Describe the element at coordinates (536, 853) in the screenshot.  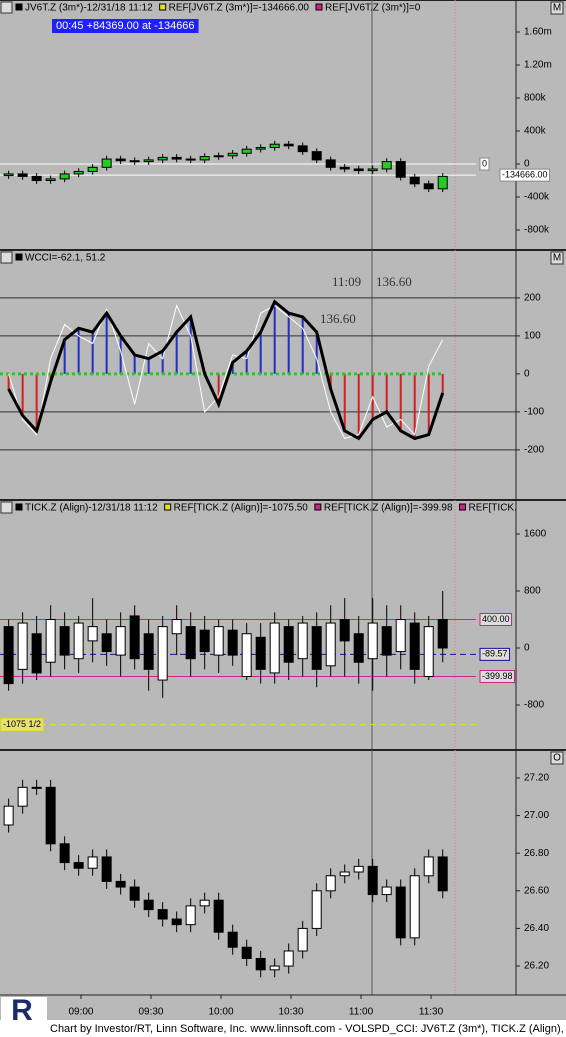
I see `y-tick-label: 26.80` at that location.